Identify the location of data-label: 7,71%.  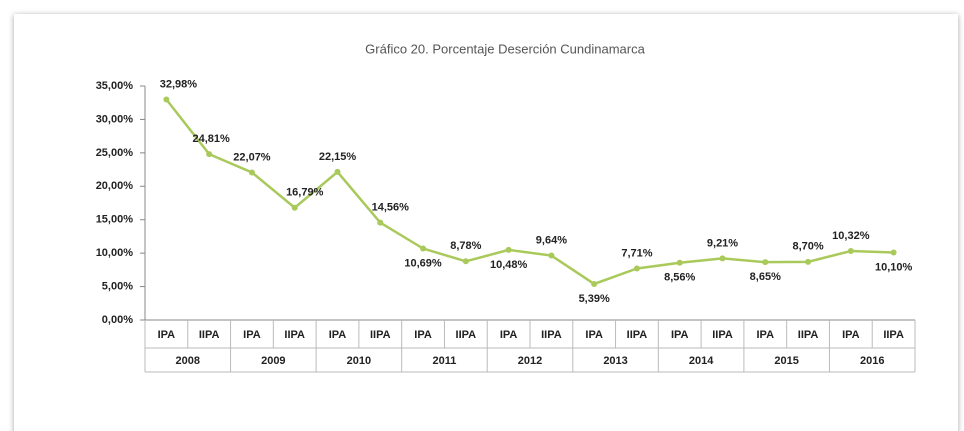
(636, 253).